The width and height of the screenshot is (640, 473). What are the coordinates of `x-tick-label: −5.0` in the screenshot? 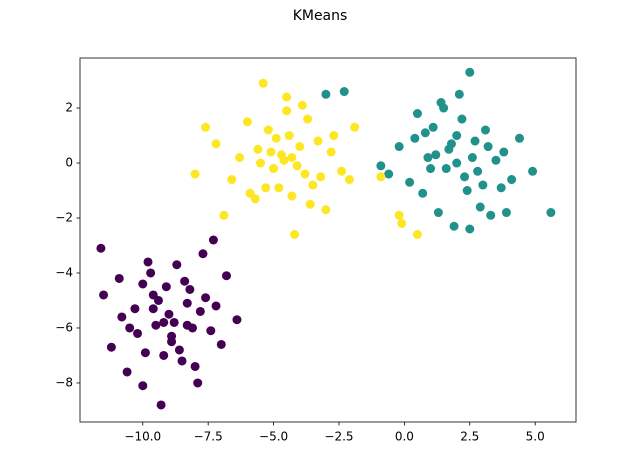 It's located at (273, 437).